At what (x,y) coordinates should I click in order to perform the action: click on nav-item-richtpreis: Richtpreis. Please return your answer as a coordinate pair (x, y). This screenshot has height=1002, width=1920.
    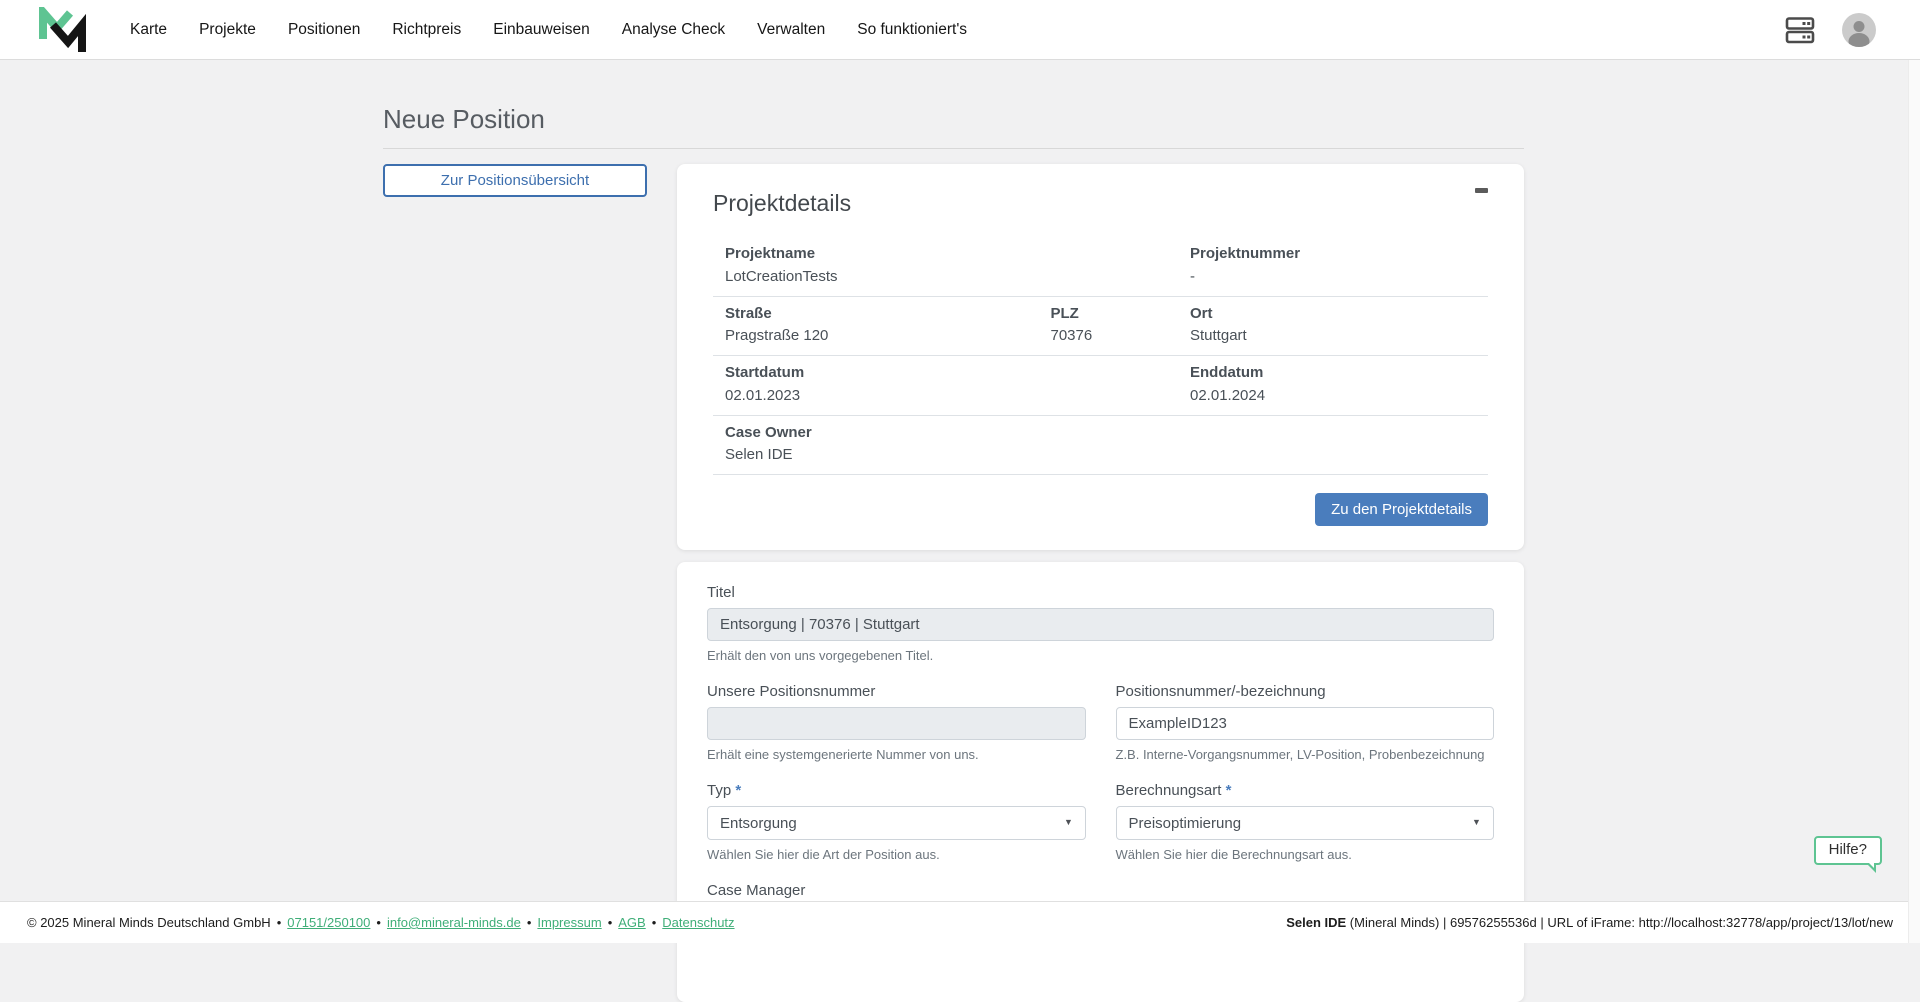
    Looking at the image, I should click on (427, 29).